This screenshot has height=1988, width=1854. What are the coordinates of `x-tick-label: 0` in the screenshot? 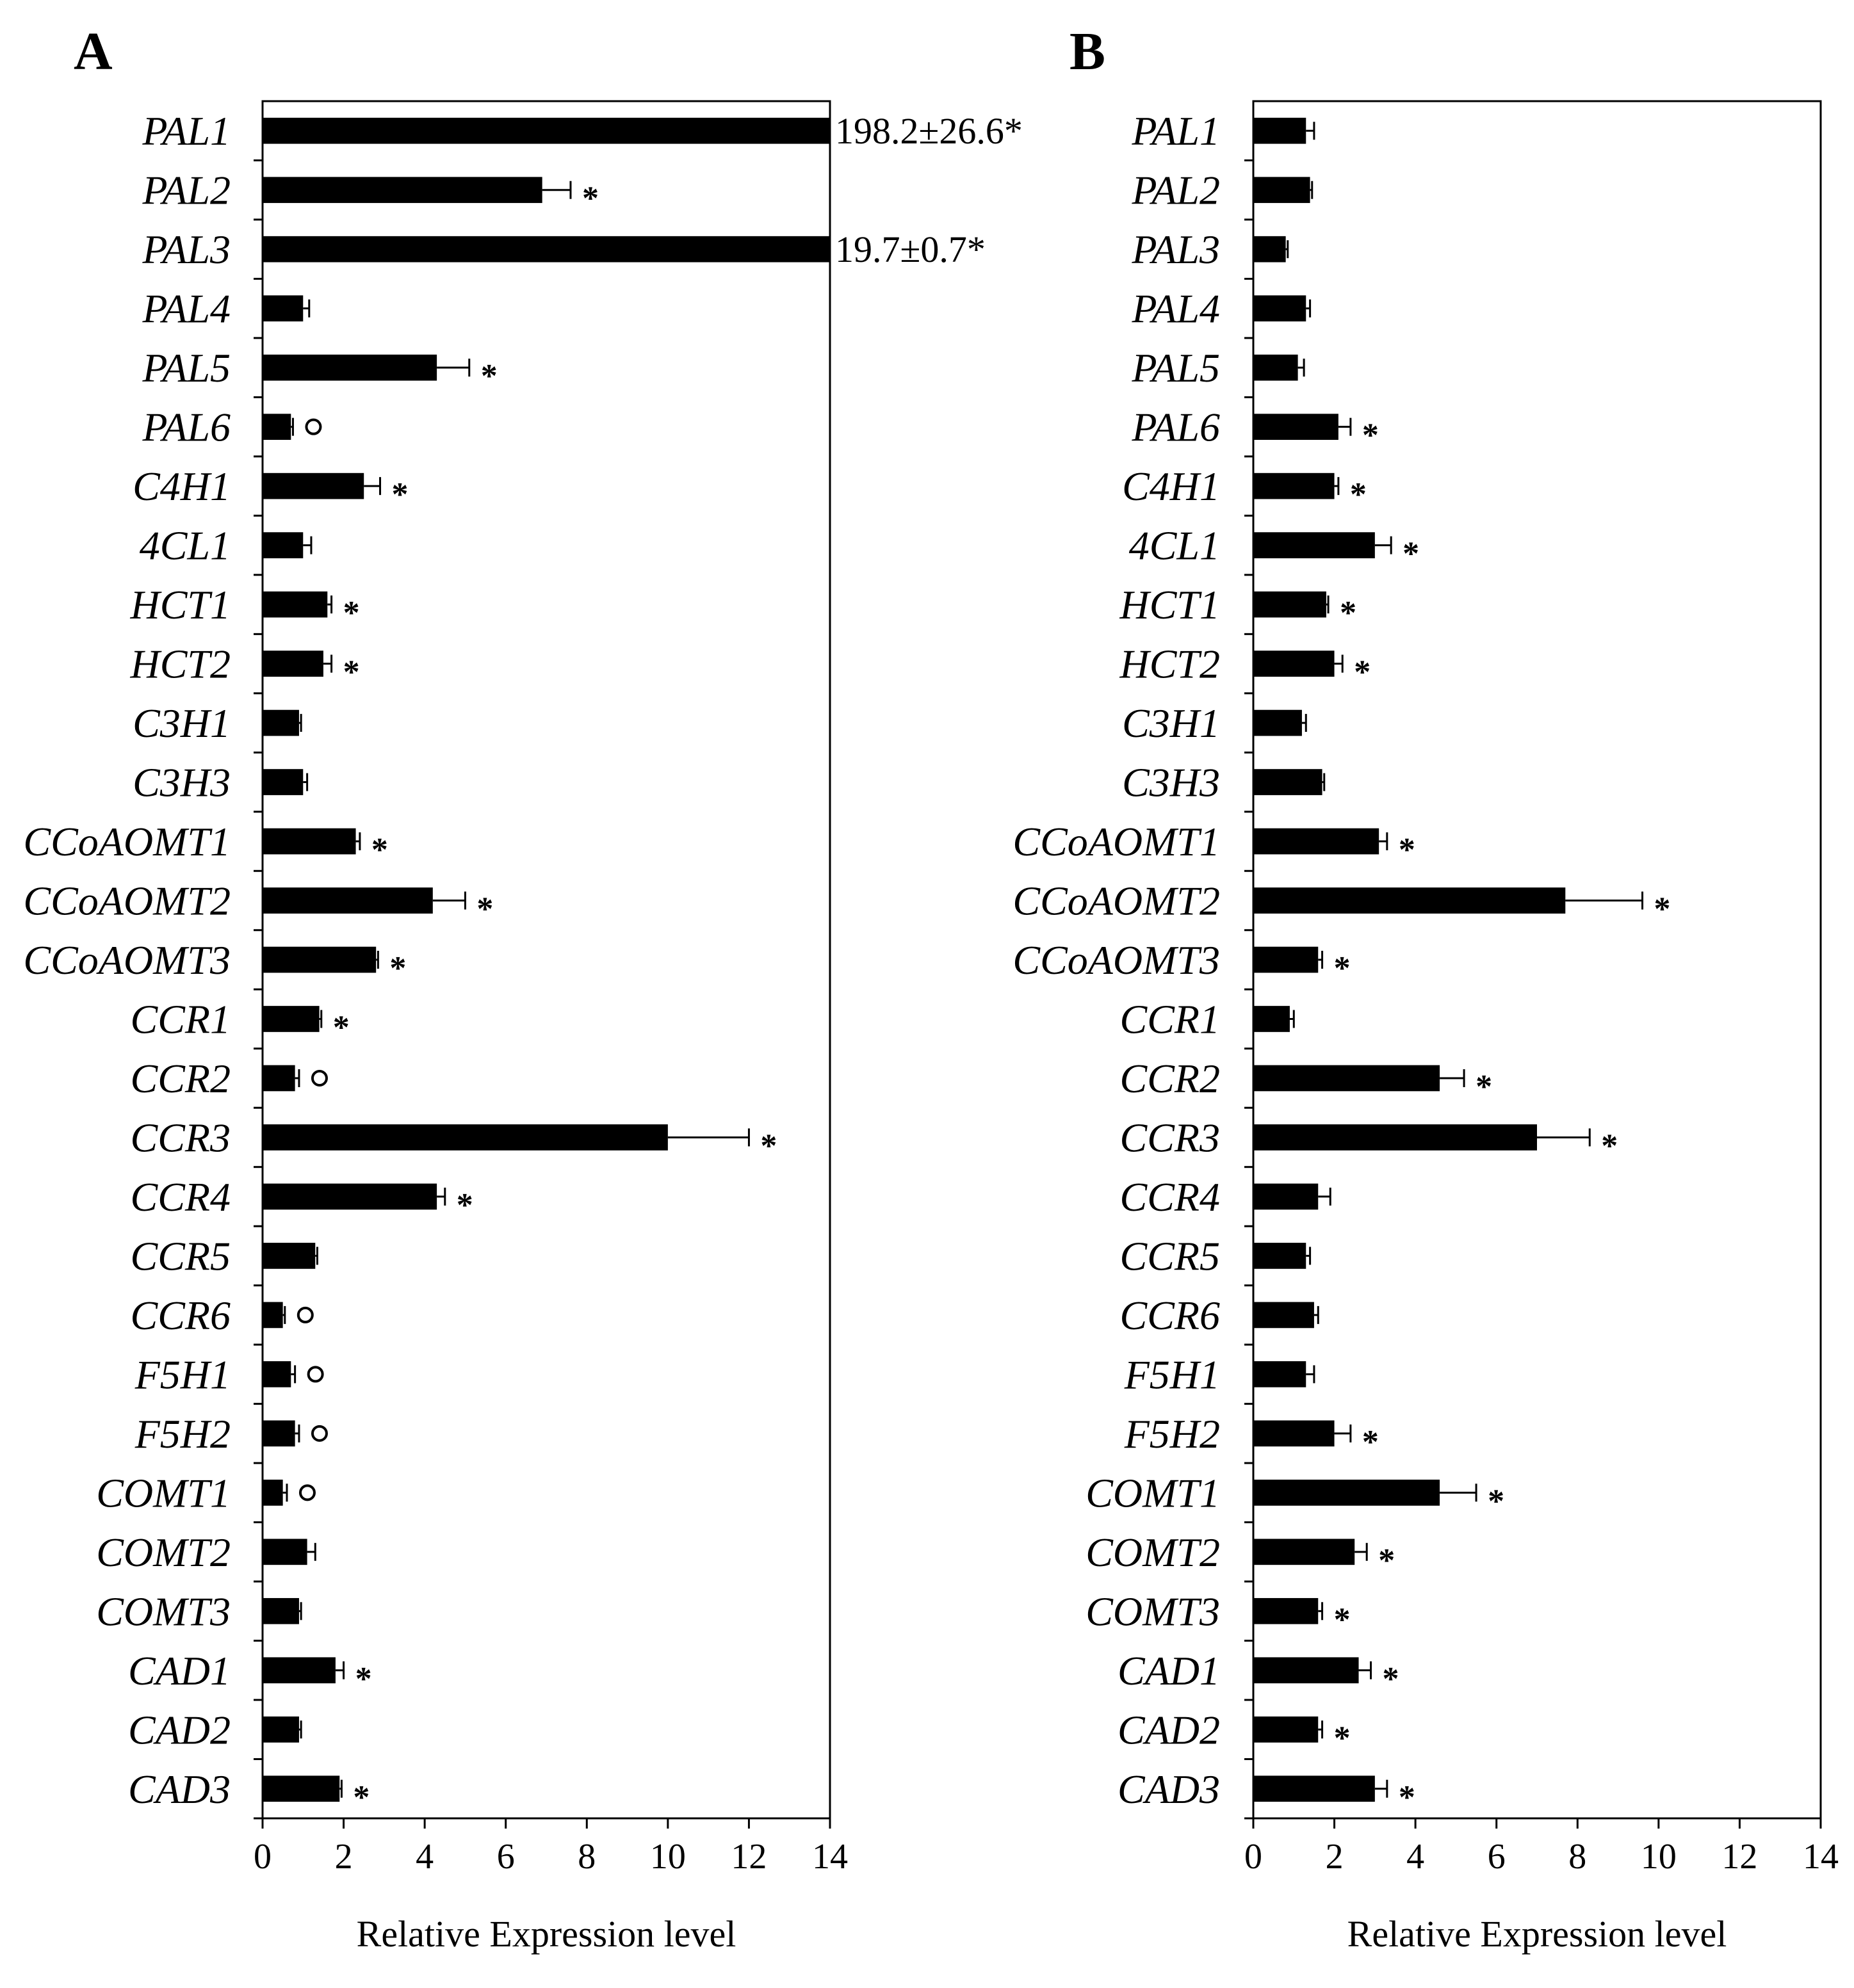 It's located at (1253, 1857).